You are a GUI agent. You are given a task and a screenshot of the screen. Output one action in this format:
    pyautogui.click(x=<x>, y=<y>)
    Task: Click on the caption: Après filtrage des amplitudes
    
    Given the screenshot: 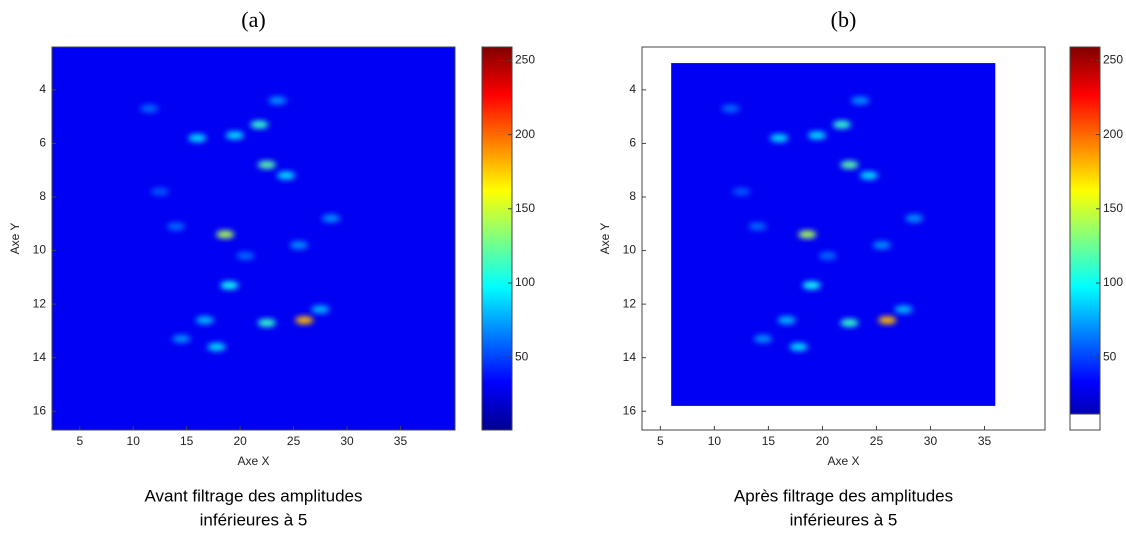 What is the action you would take?
    pyautogui.click(x=843, y=495)
    